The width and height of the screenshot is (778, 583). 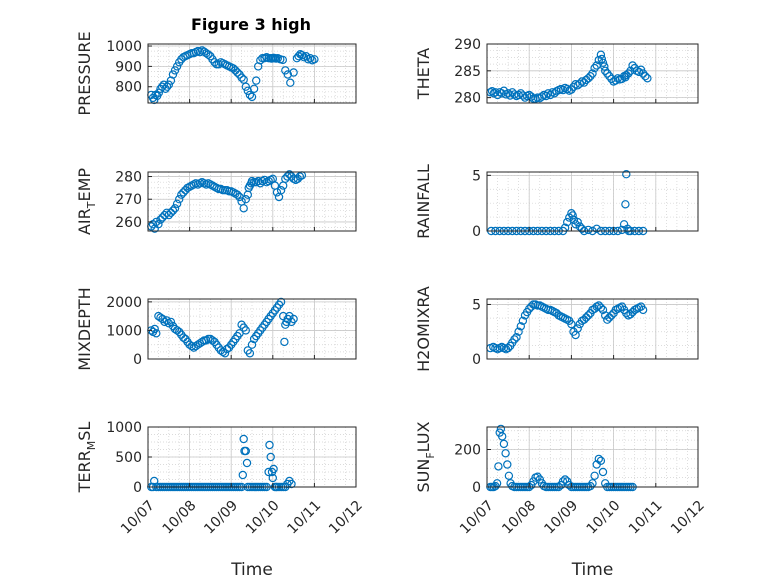 I want to click on subplot-mixdepth: 0 1000 2000 MIXDEPTH, so click(x=216, y=329).